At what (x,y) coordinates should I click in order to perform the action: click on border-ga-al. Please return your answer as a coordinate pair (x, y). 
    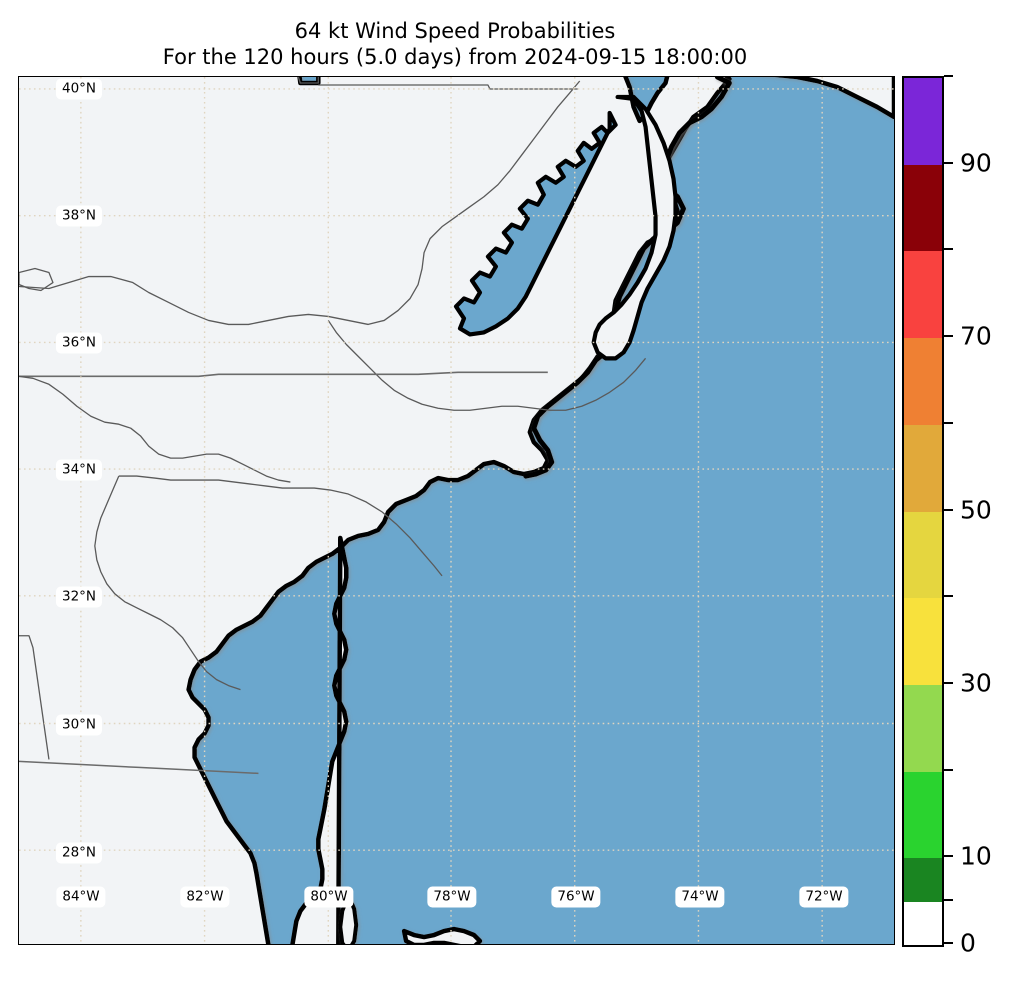
    Looking at the image, I should click on (34, 697).